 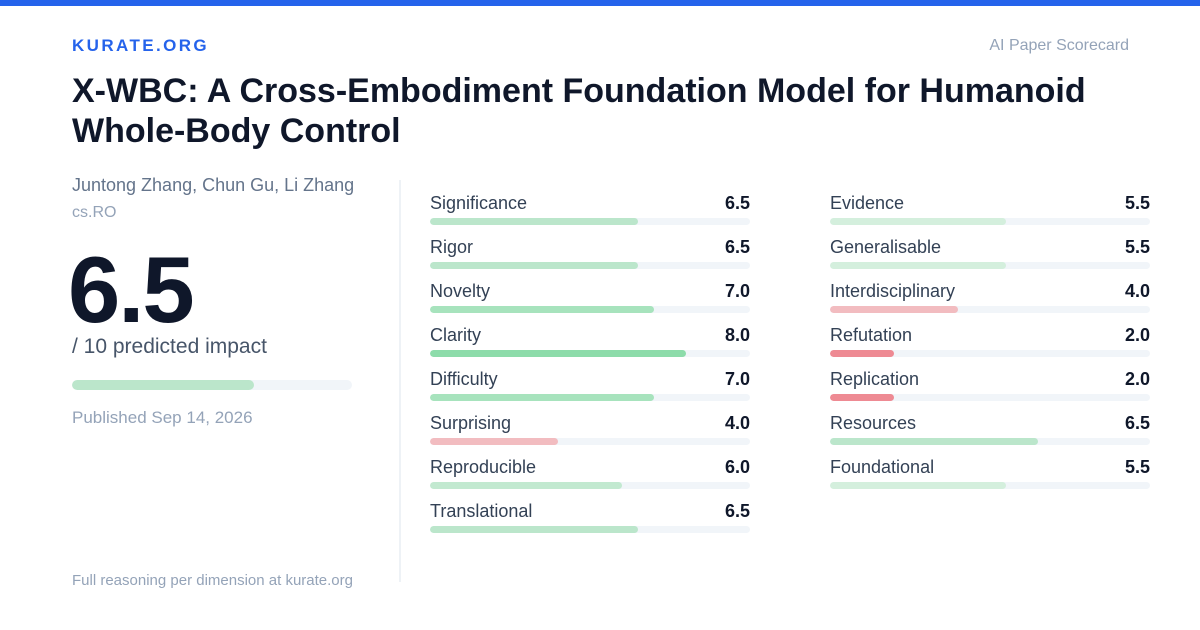 What do you see at coordinates (590, 388) in the screenshot?
I see `dimension-row: Difficulty 7.0` at bounding box center [590, 388].